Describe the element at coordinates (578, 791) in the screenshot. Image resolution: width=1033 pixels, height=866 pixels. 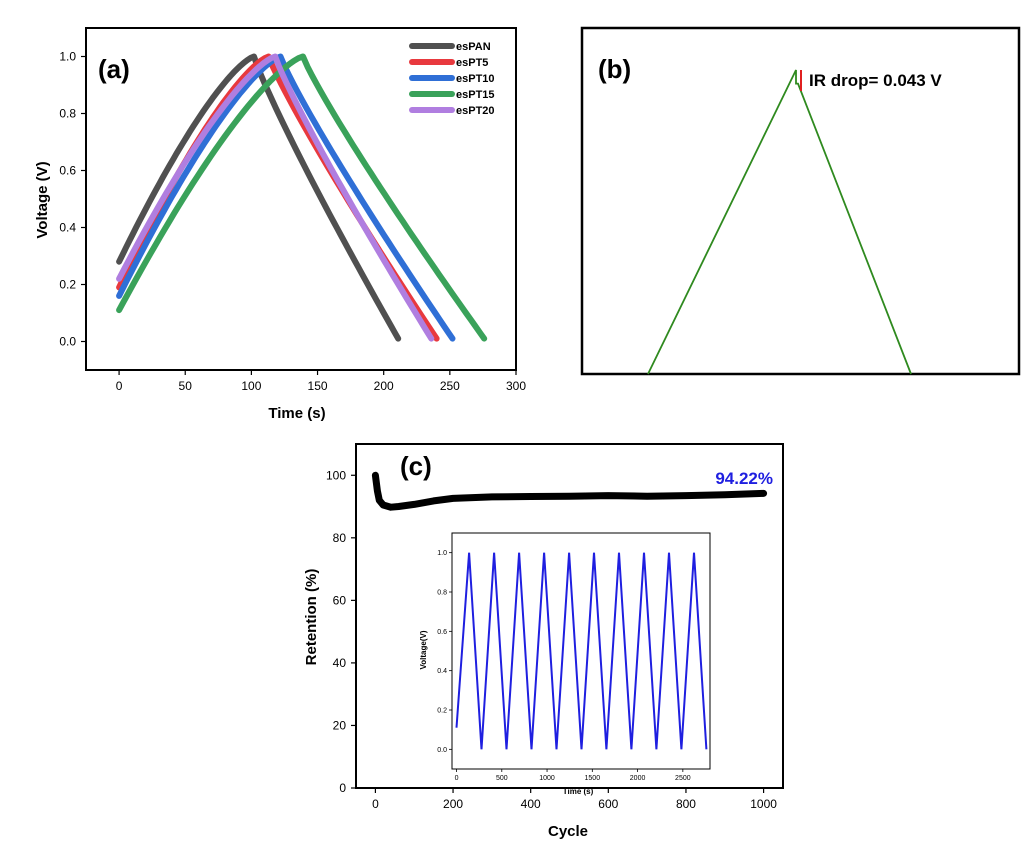
I see `inset-x-axis-label: Time (s)` at that location.